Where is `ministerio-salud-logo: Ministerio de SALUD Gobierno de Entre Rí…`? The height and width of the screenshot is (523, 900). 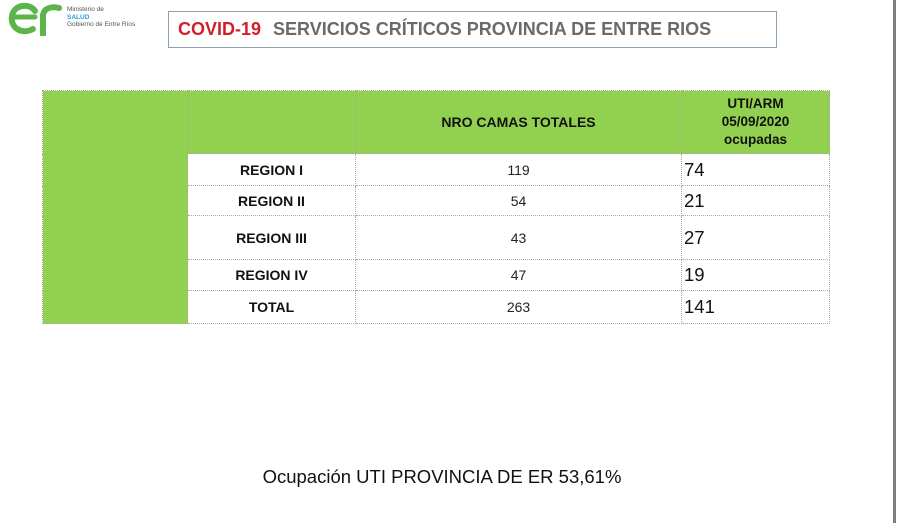 ministerio-salud-logo: Ministerio de SALUD Gobierno de Entre Rí… is located at coordinates (93, 20).